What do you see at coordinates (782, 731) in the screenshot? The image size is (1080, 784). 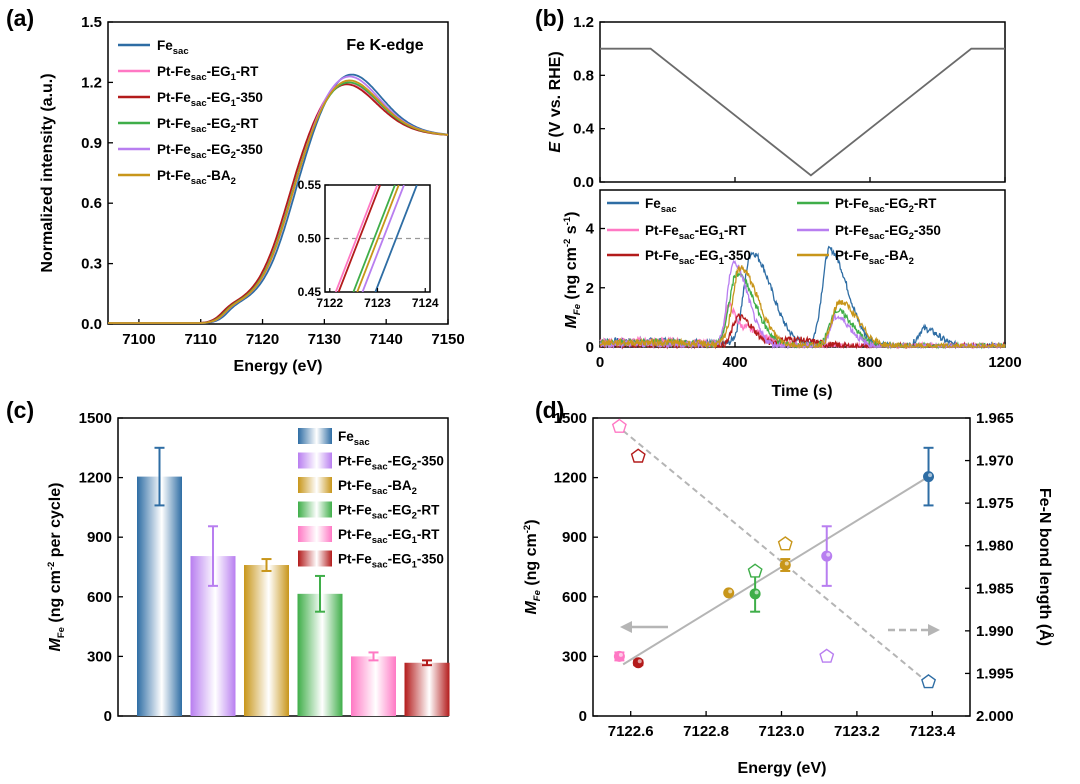 I see `x-tick-label: 7123.0` at bounding box center [782, 731].